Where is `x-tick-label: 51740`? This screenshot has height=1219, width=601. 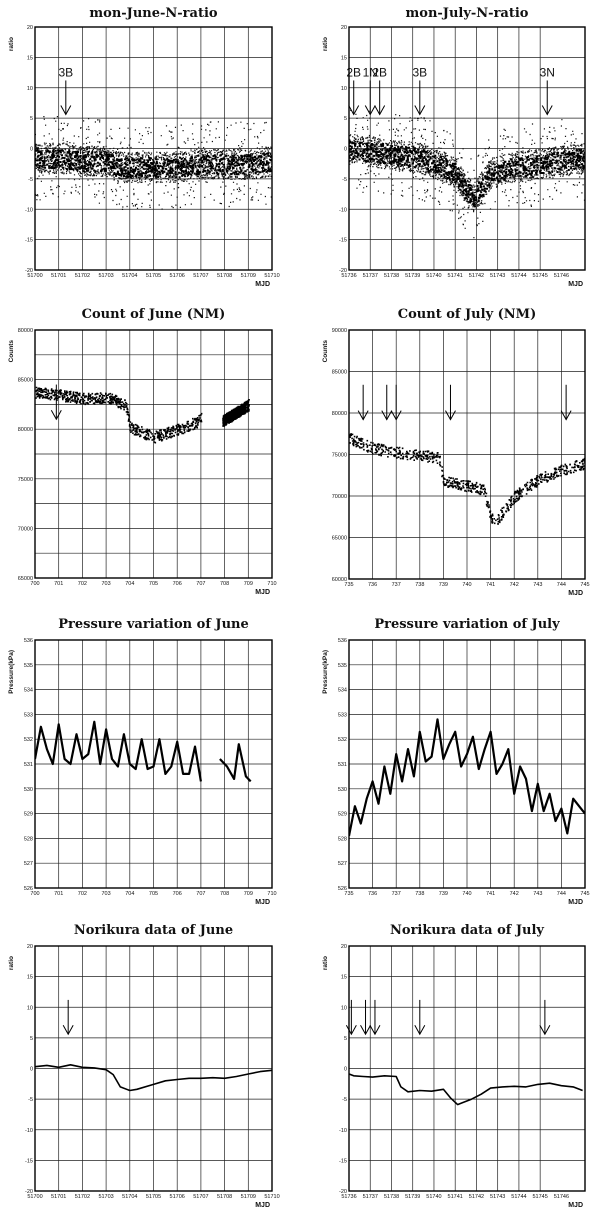
x-tick-label: 51740 is located at coordinates (433, 276).